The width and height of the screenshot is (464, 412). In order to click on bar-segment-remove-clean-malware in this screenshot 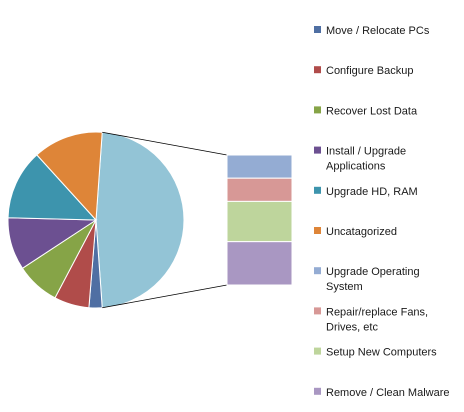, I will do `click(259, 263)`.